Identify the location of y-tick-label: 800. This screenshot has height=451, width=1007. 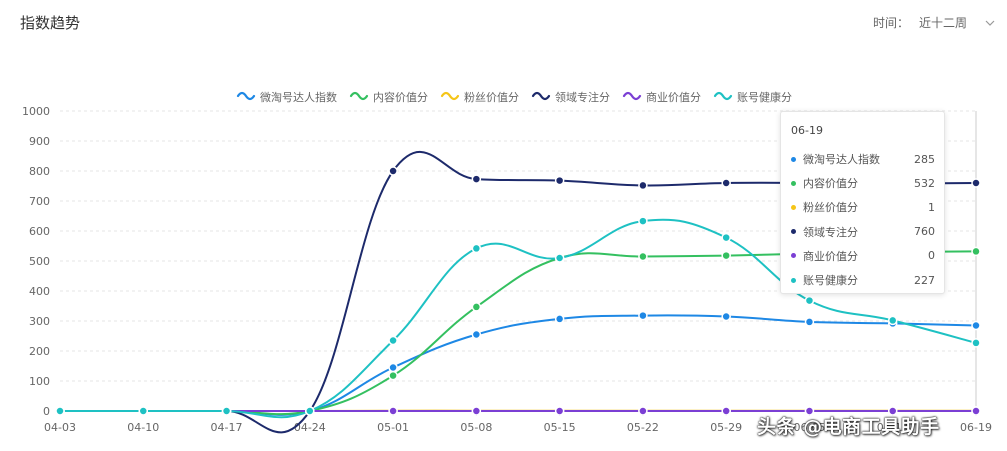
(39, 171).